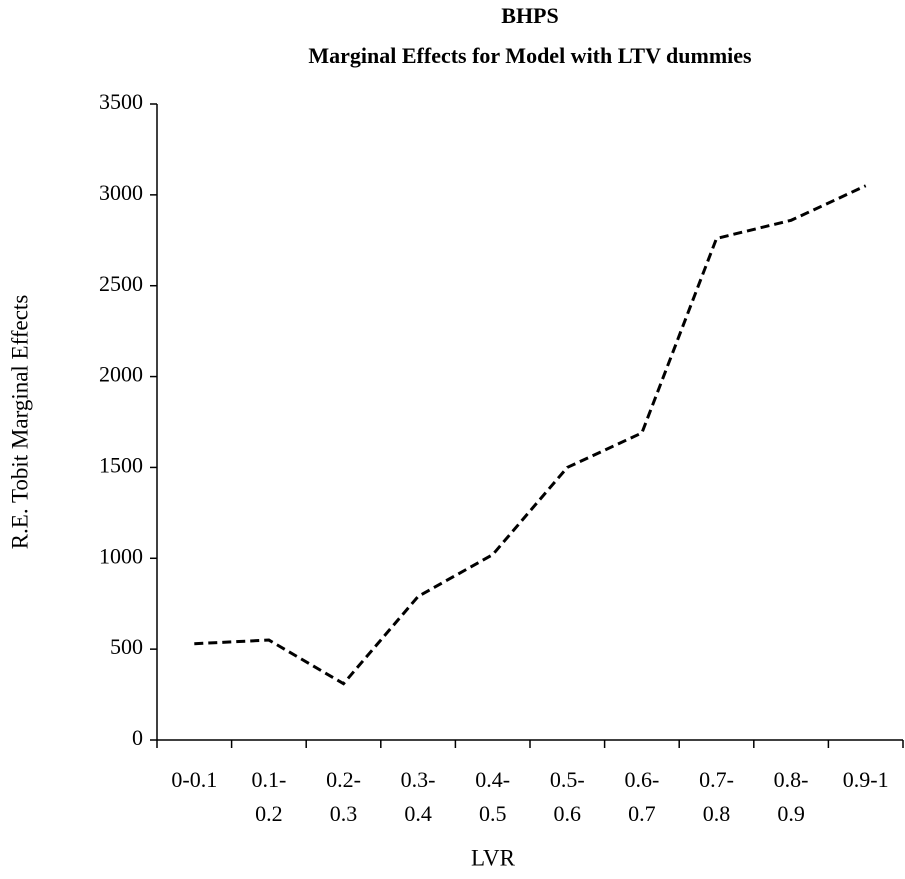 This screenshot has width=905, height=879. What do you see at coordinates (137, 737) in the screenshot?
I see `y-tick-label: 0` at bounding box center [137, 737].